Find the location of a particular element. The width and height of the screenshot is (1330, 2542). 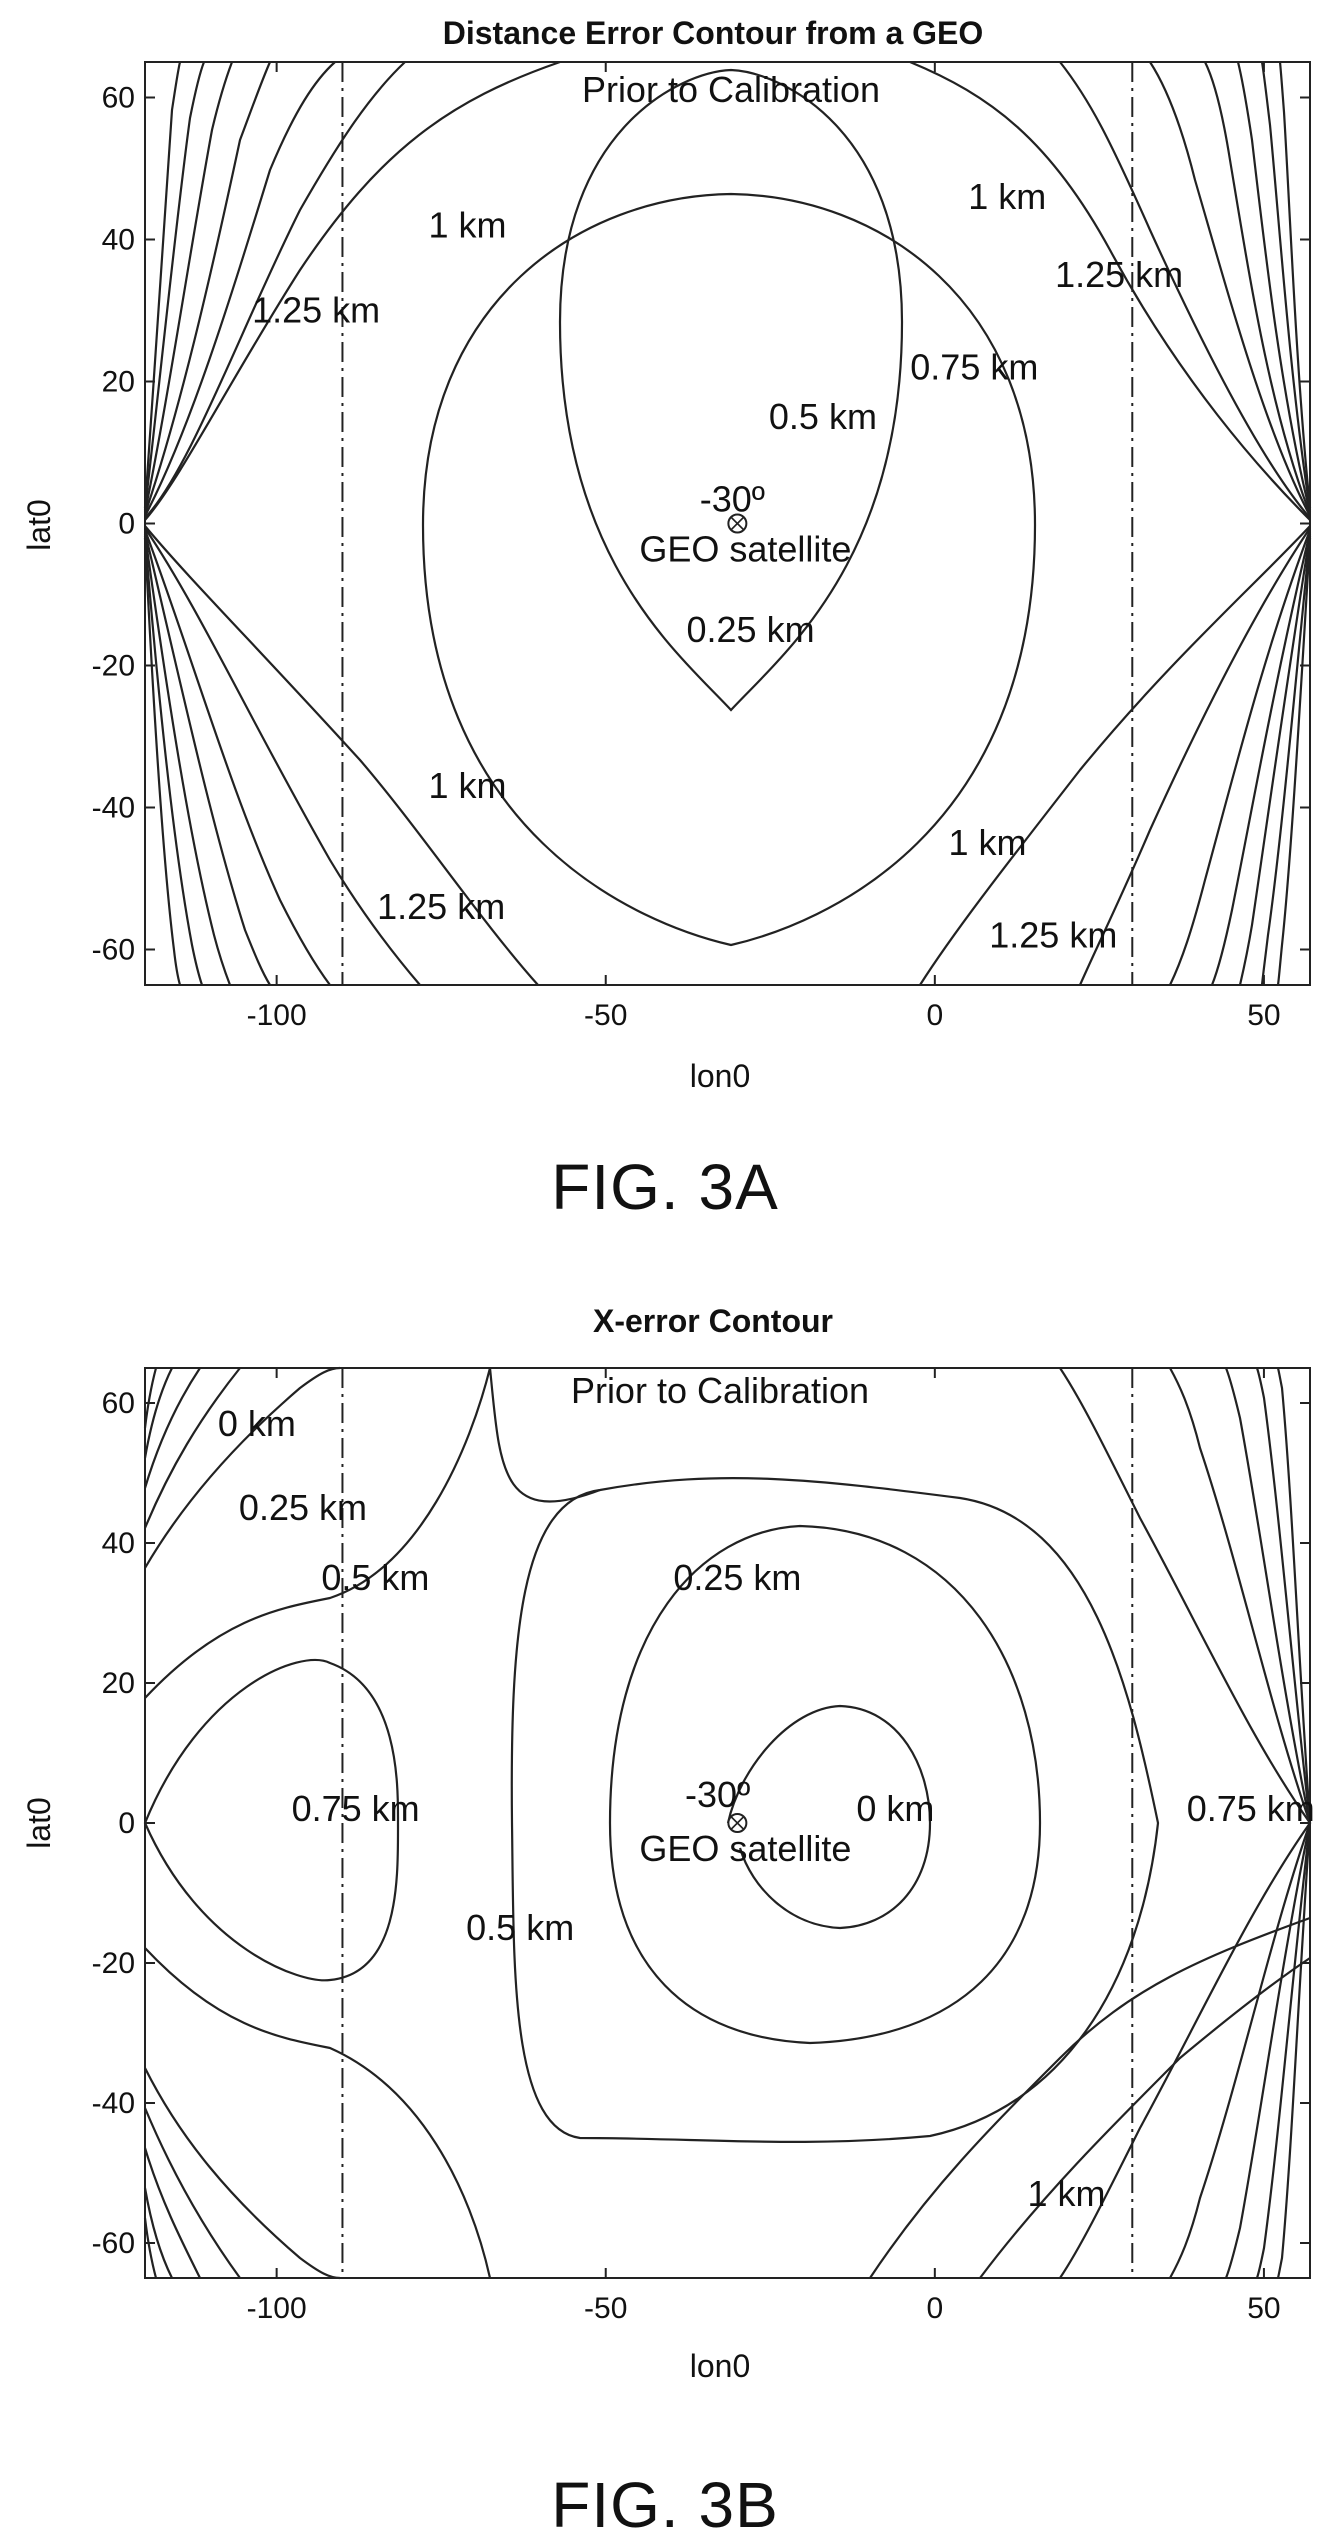

chart-title: Distance Error Contour from a GEO is located at coordinates (713, 33).